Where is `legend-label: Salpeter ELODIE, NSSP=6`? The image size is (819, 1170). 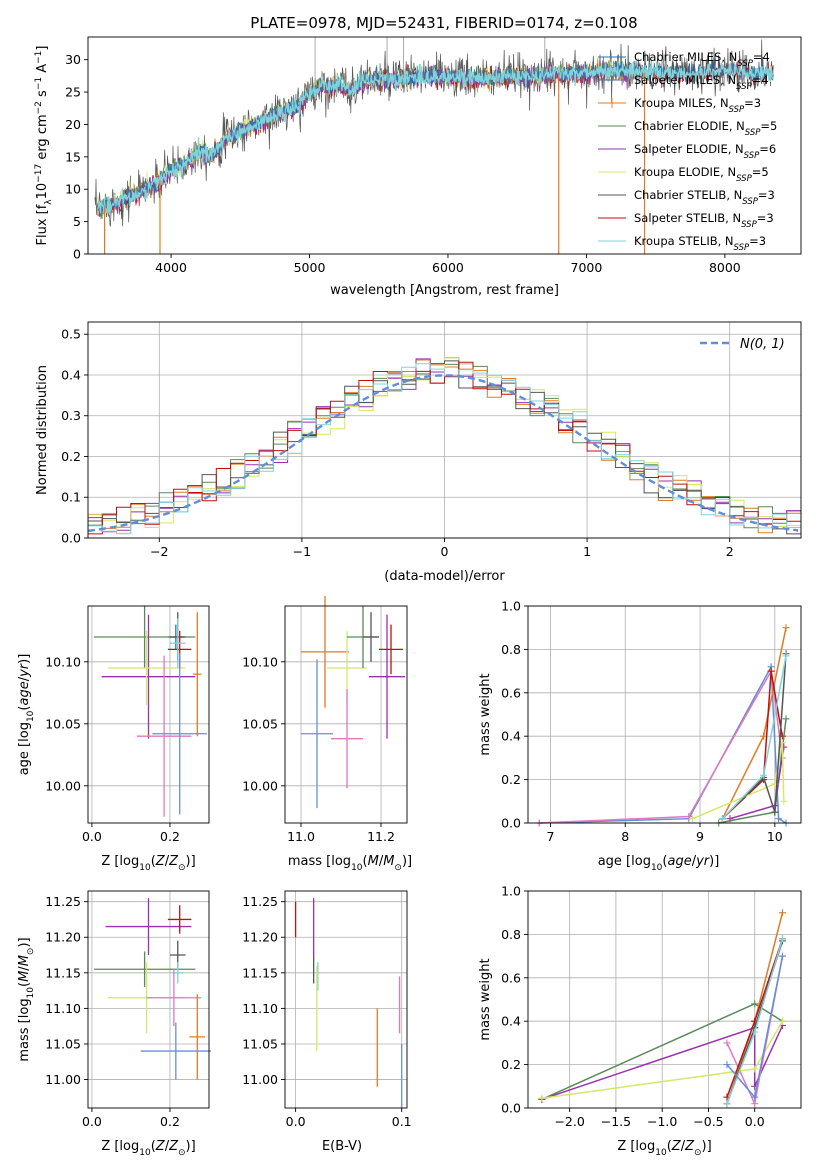 legend-label: Salpeter ELODIE, NSSP=6 is located at coordinates (705, 151).